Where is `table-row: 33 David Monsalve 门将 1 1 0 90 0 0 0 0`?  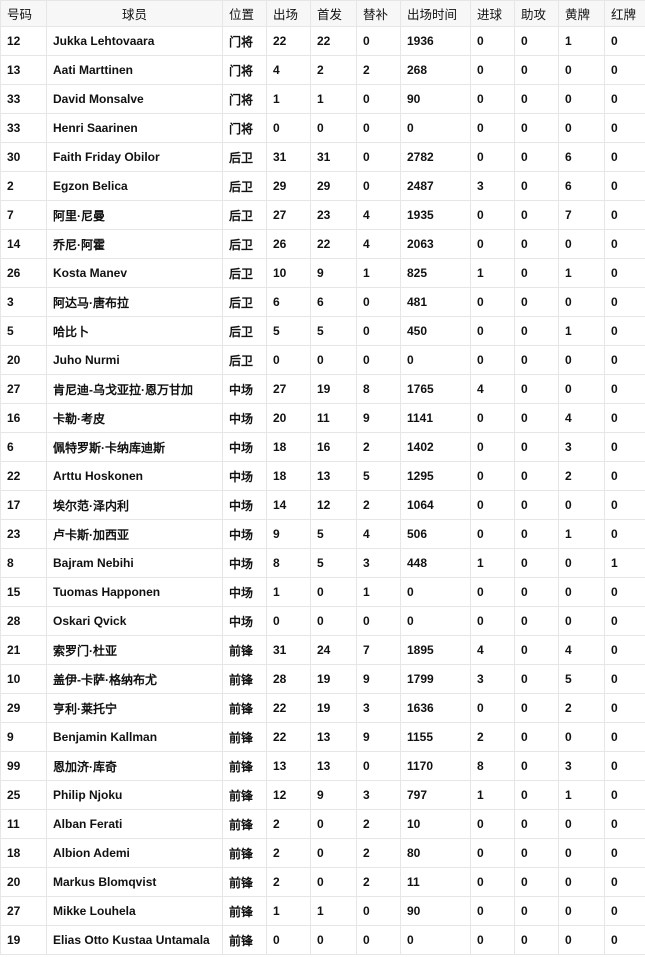
table-row: 33 David Monsalve 门将 1 1 0 90 0 0 0 0 is located at coordinates (322, 99).